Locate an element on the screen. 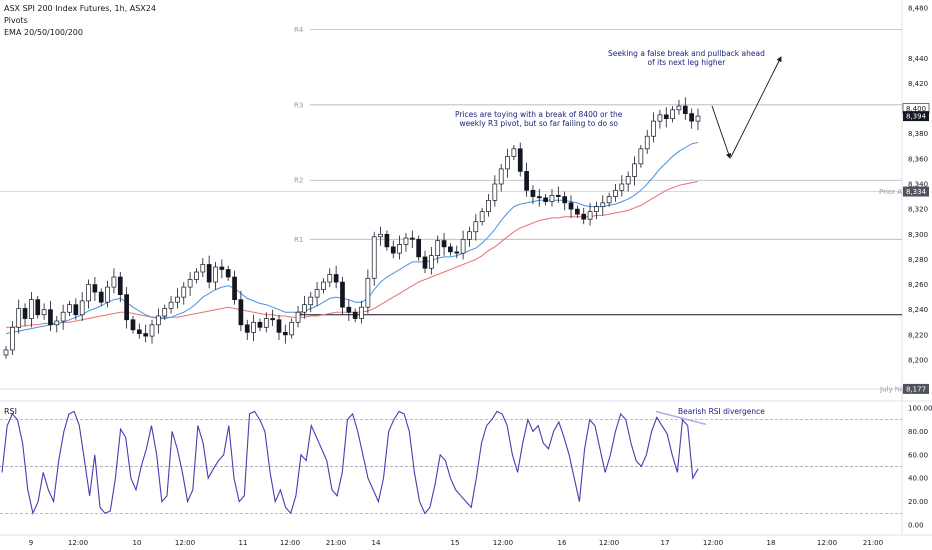 Image resolution: width=932 pixels, height=550 pixels. rsi-legend: RSI is located at coordinates (10, 412).